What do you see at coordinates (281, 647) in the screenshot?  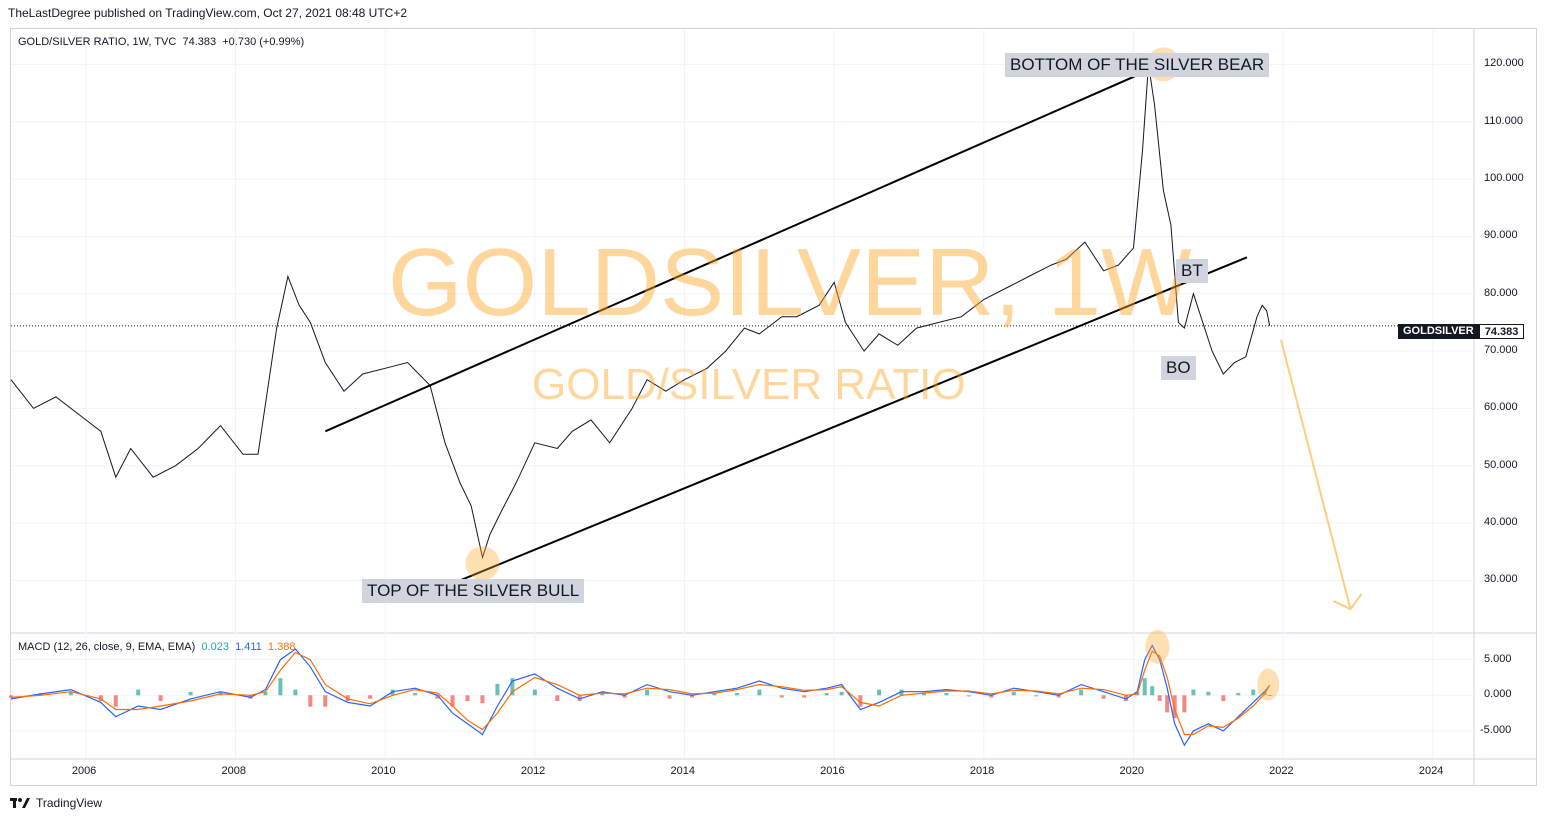 I see `macd-signal-value: 1.388` at bounding box center [281, 647].